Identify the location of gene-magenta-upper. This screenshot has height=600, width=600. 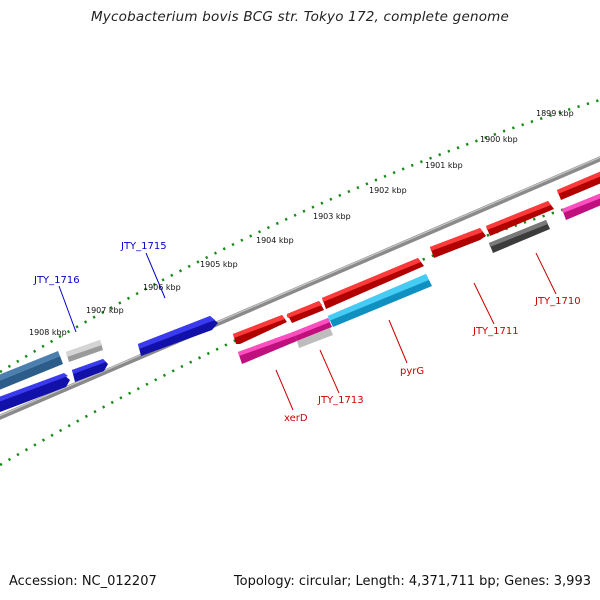
(581, 206).